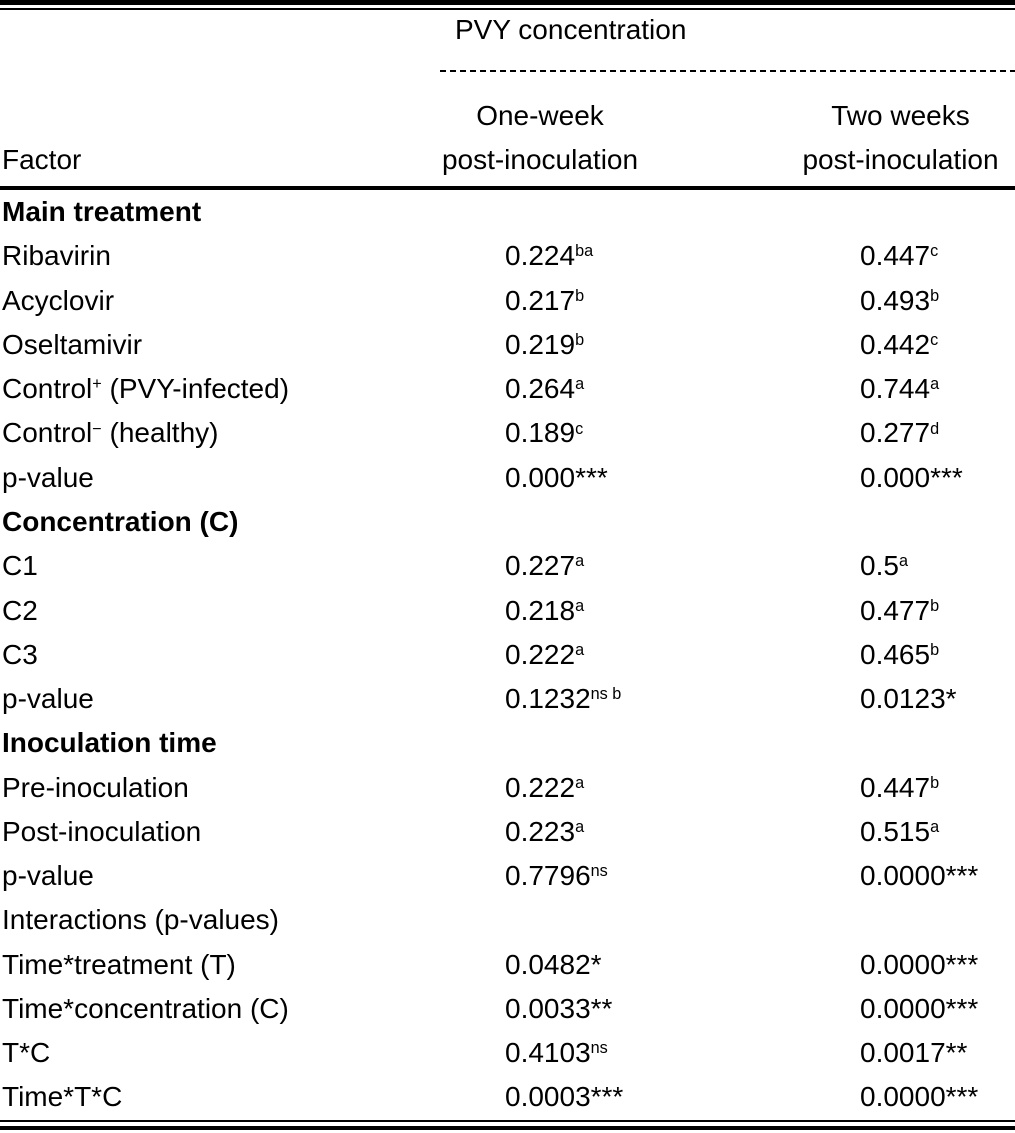  What do you see at coordinates (852, 566) in the screenshot?
I see `two-weeks-value-cell: 0.5a` at bounding box center [852, 566].